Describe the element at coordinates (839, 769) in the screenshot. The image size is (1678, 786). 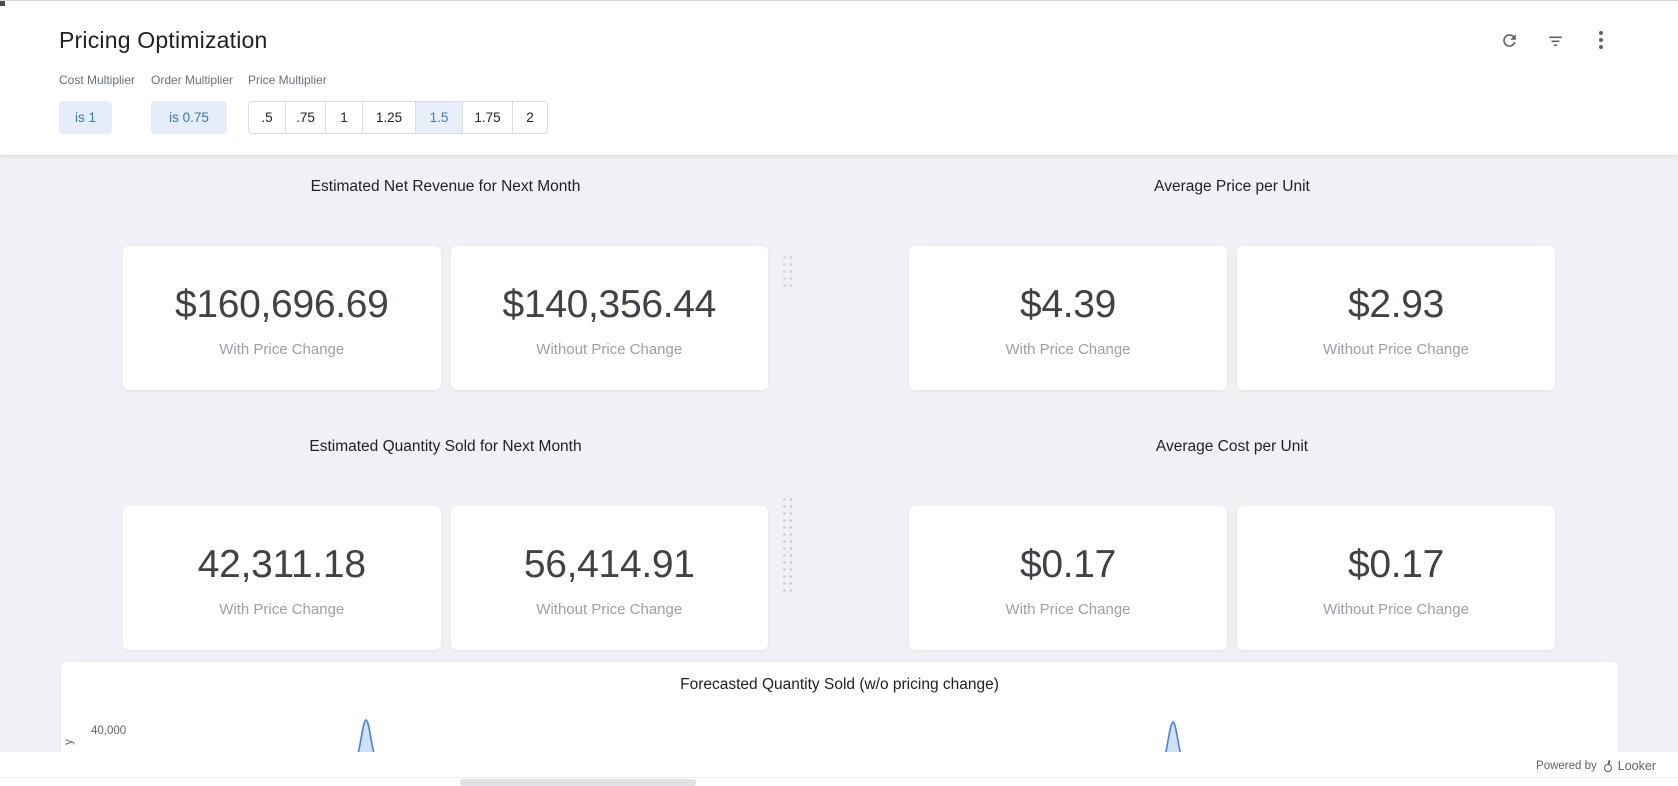
I see `footer-bar: Powered by Looker` at that location.